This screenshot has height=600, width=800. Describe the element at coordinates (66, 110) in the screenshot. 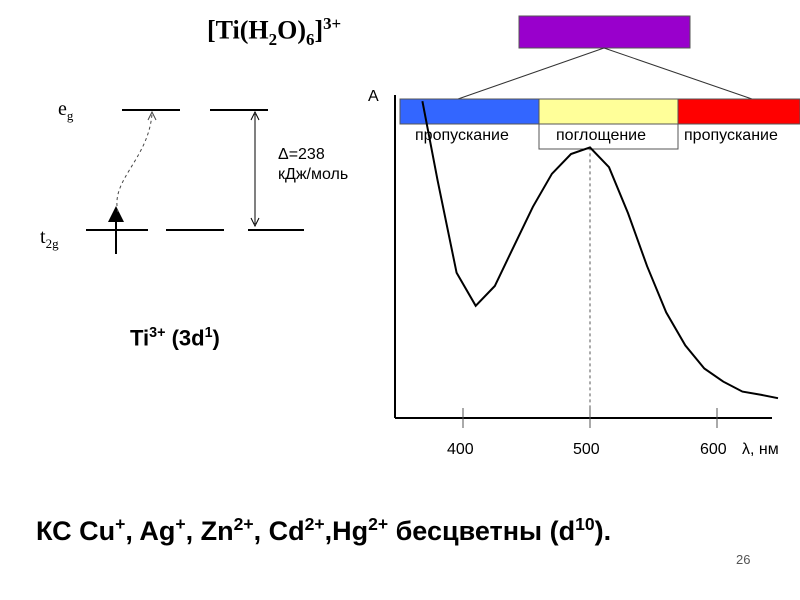

I see `eg-label: eg` at that location.